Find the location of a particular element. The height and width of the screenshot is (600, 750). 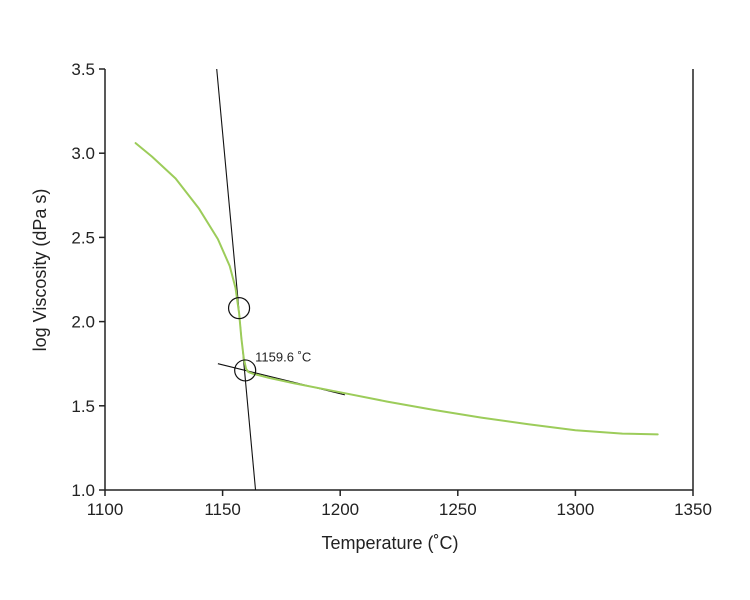

x-tick-label: 1300 is located at coordinates (575, 509).